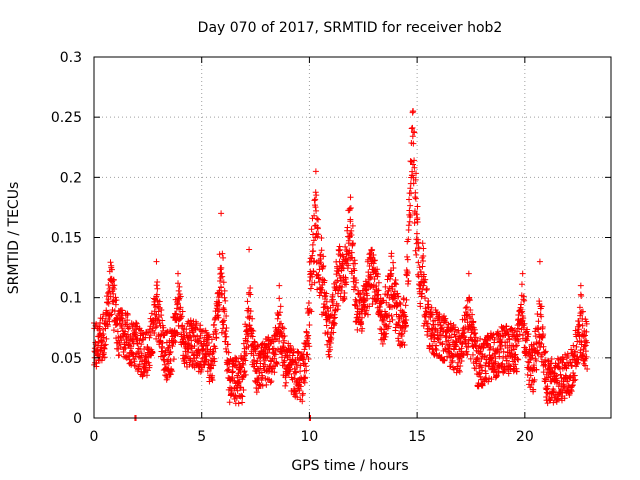 The image size is (640, 480). What do you see at coordinates (525, 437) in the screenshot?
I see `x-tick-label: 20` at bounding box center [525, 437].